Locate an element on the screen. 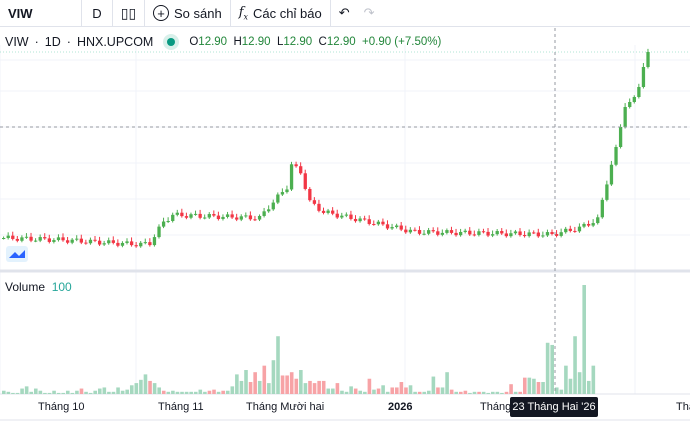  interval-button: D is located at coordinates (97, 13).